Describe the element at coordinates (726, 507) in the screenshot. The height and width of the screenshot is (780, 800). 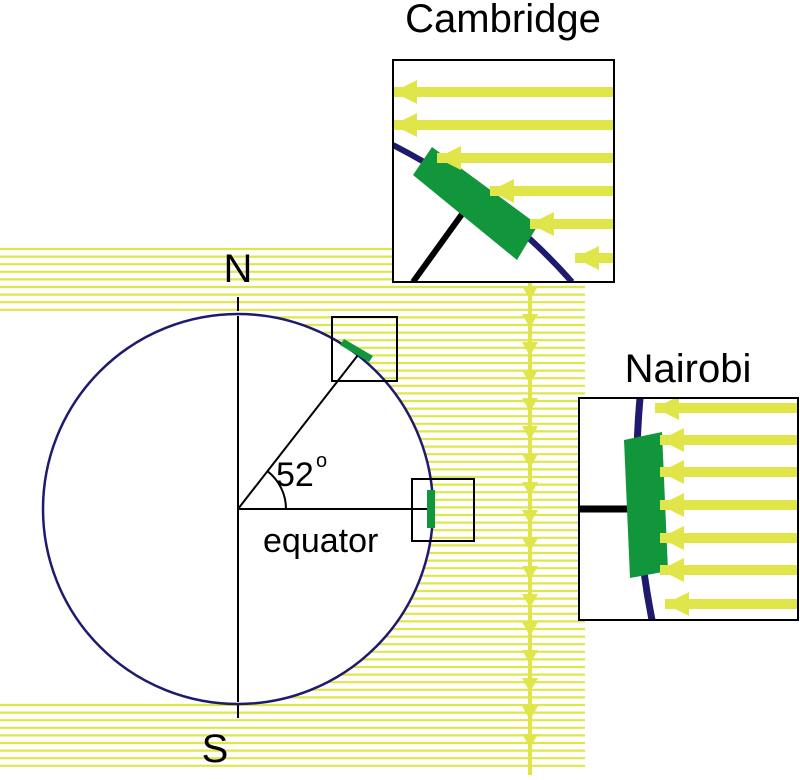
I see `nairobi-sun-rays` at that location.